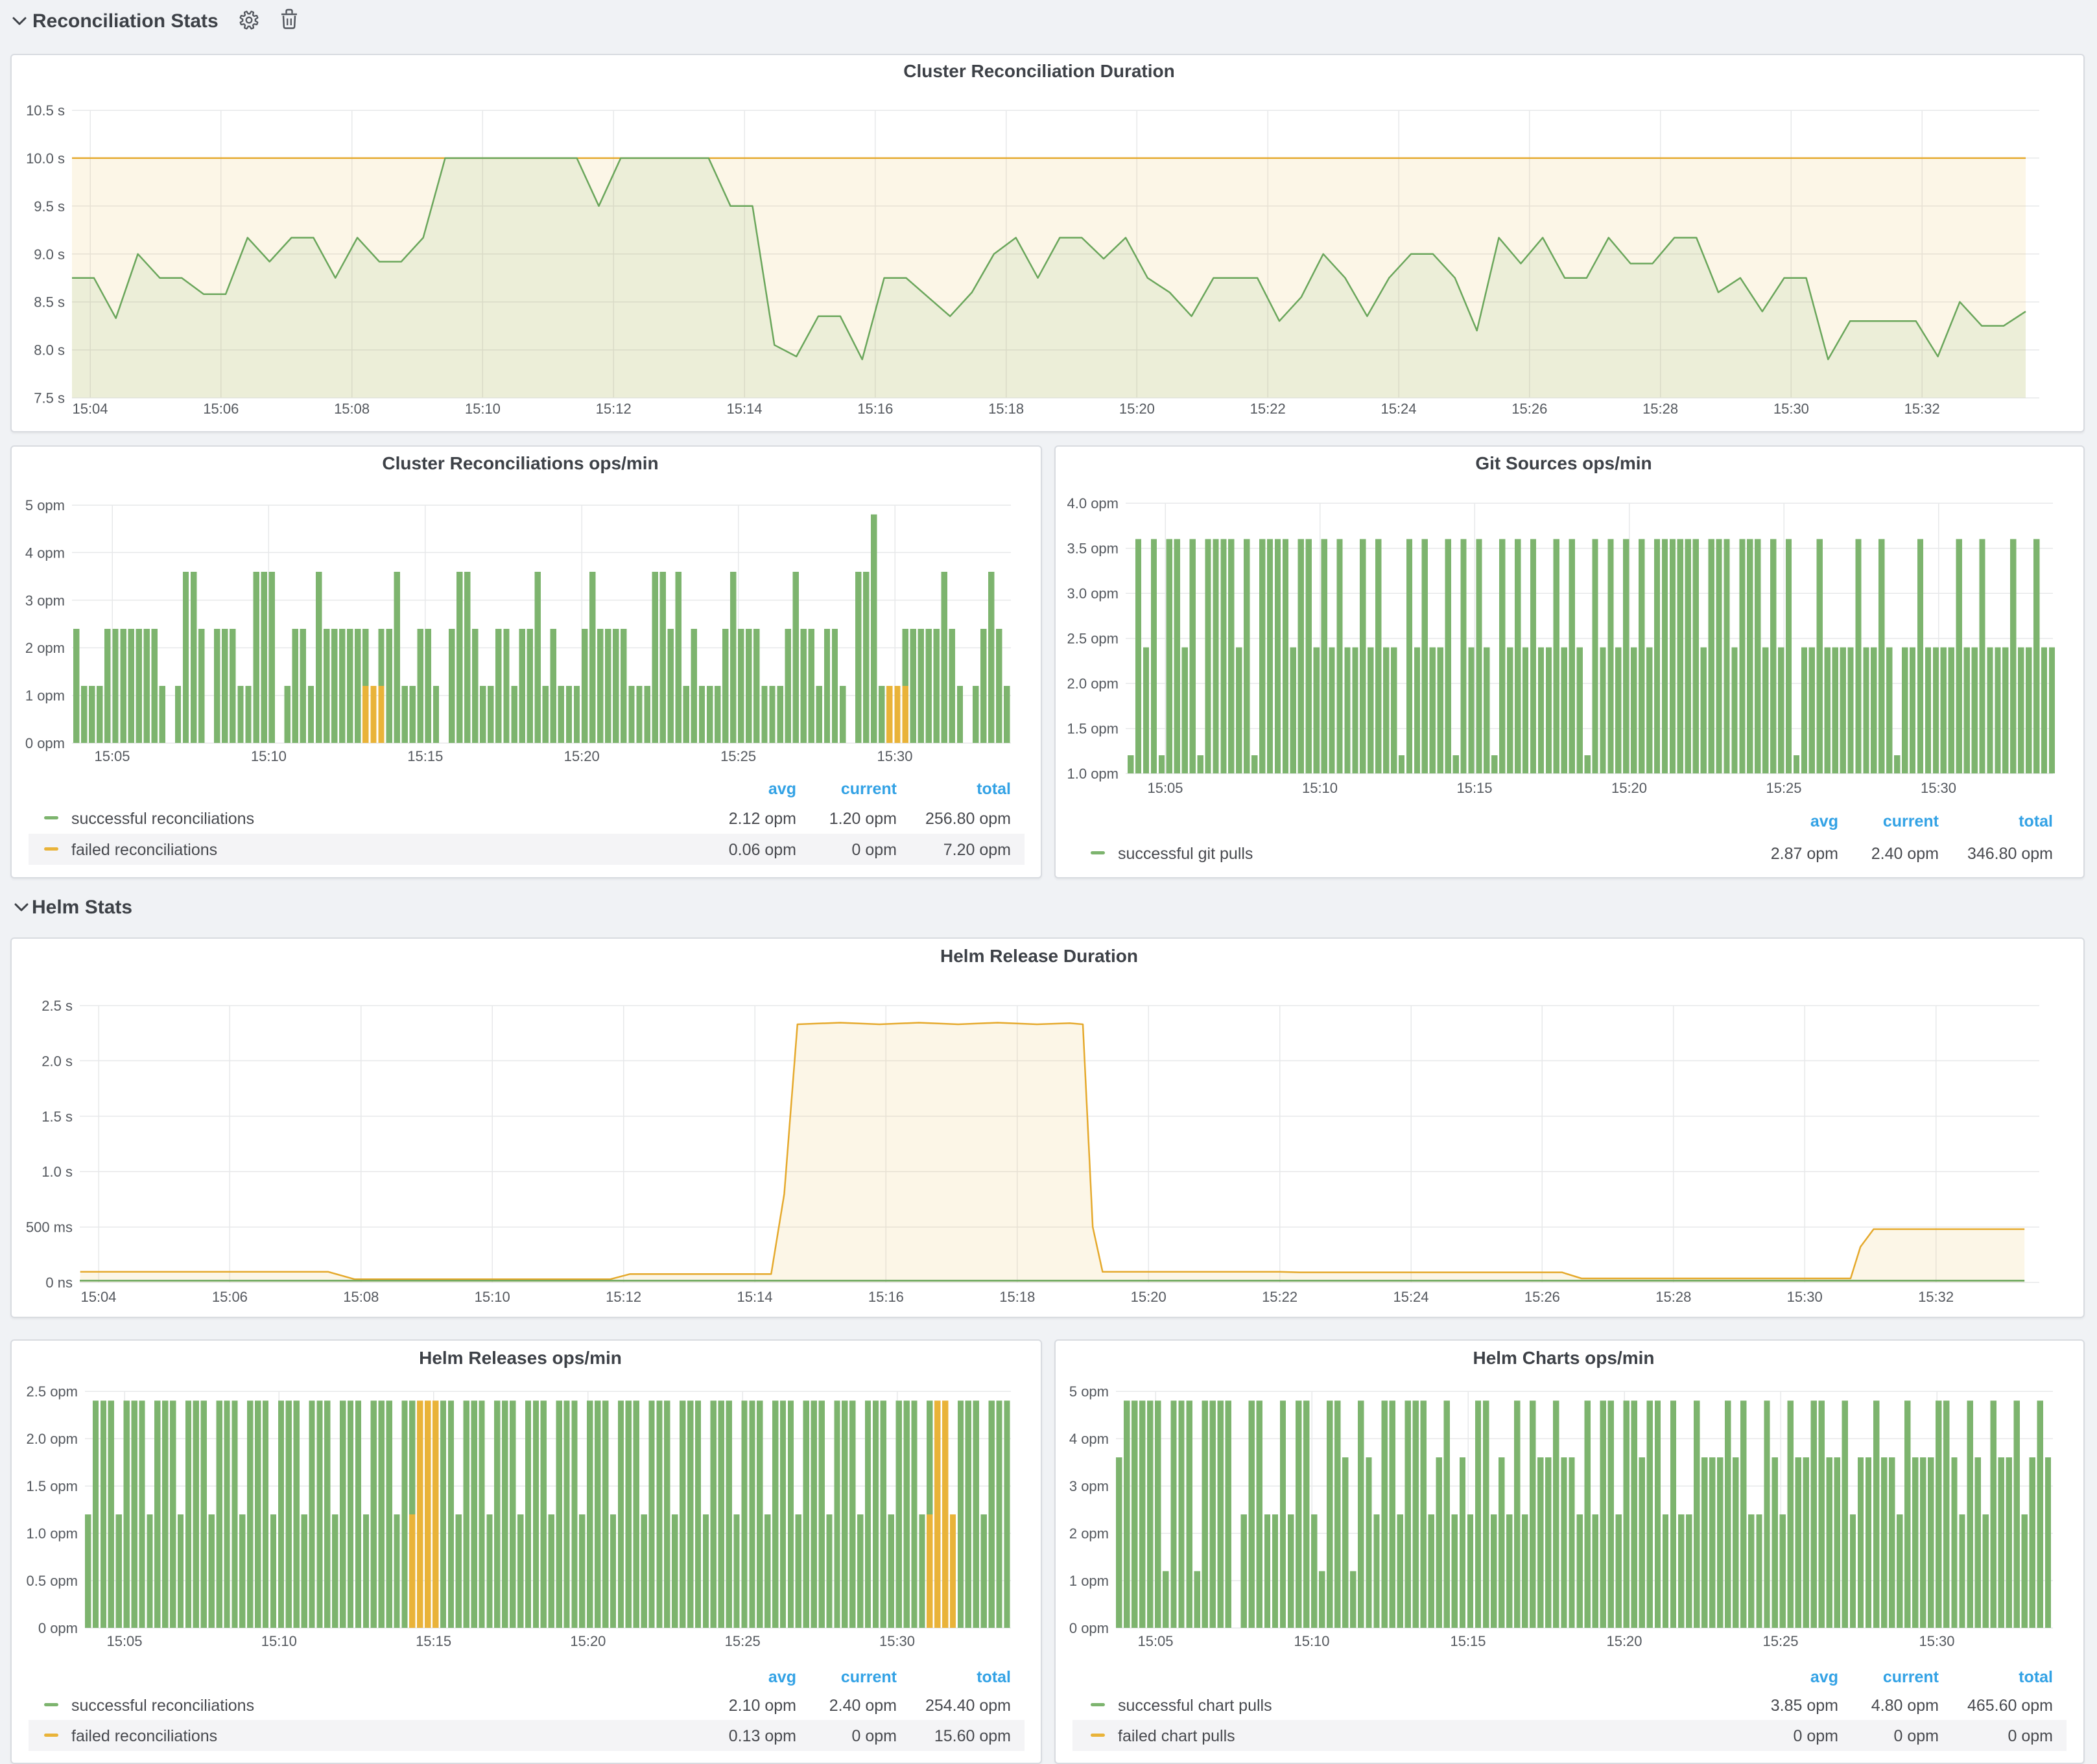  I want to click on svg-text: 10.5 s, so click(46, 111).